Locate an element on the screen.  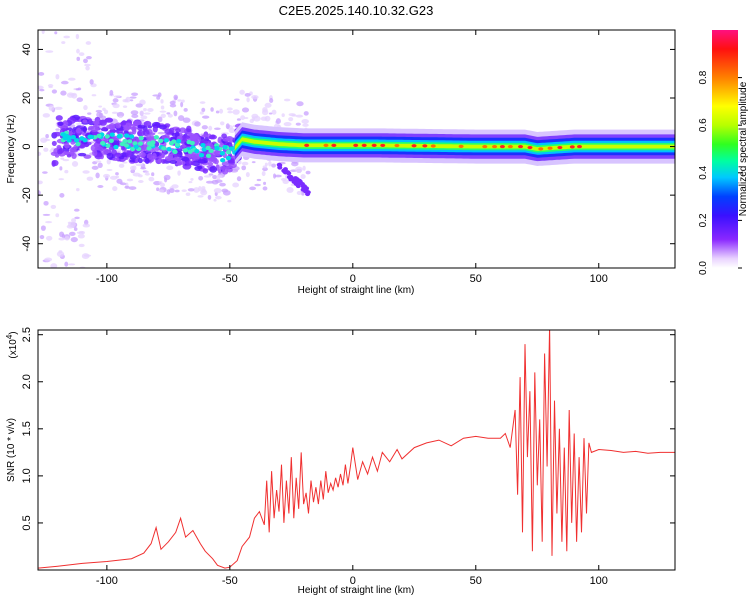
snr-multiplier: (x104) is located at coordinates (12, 344).